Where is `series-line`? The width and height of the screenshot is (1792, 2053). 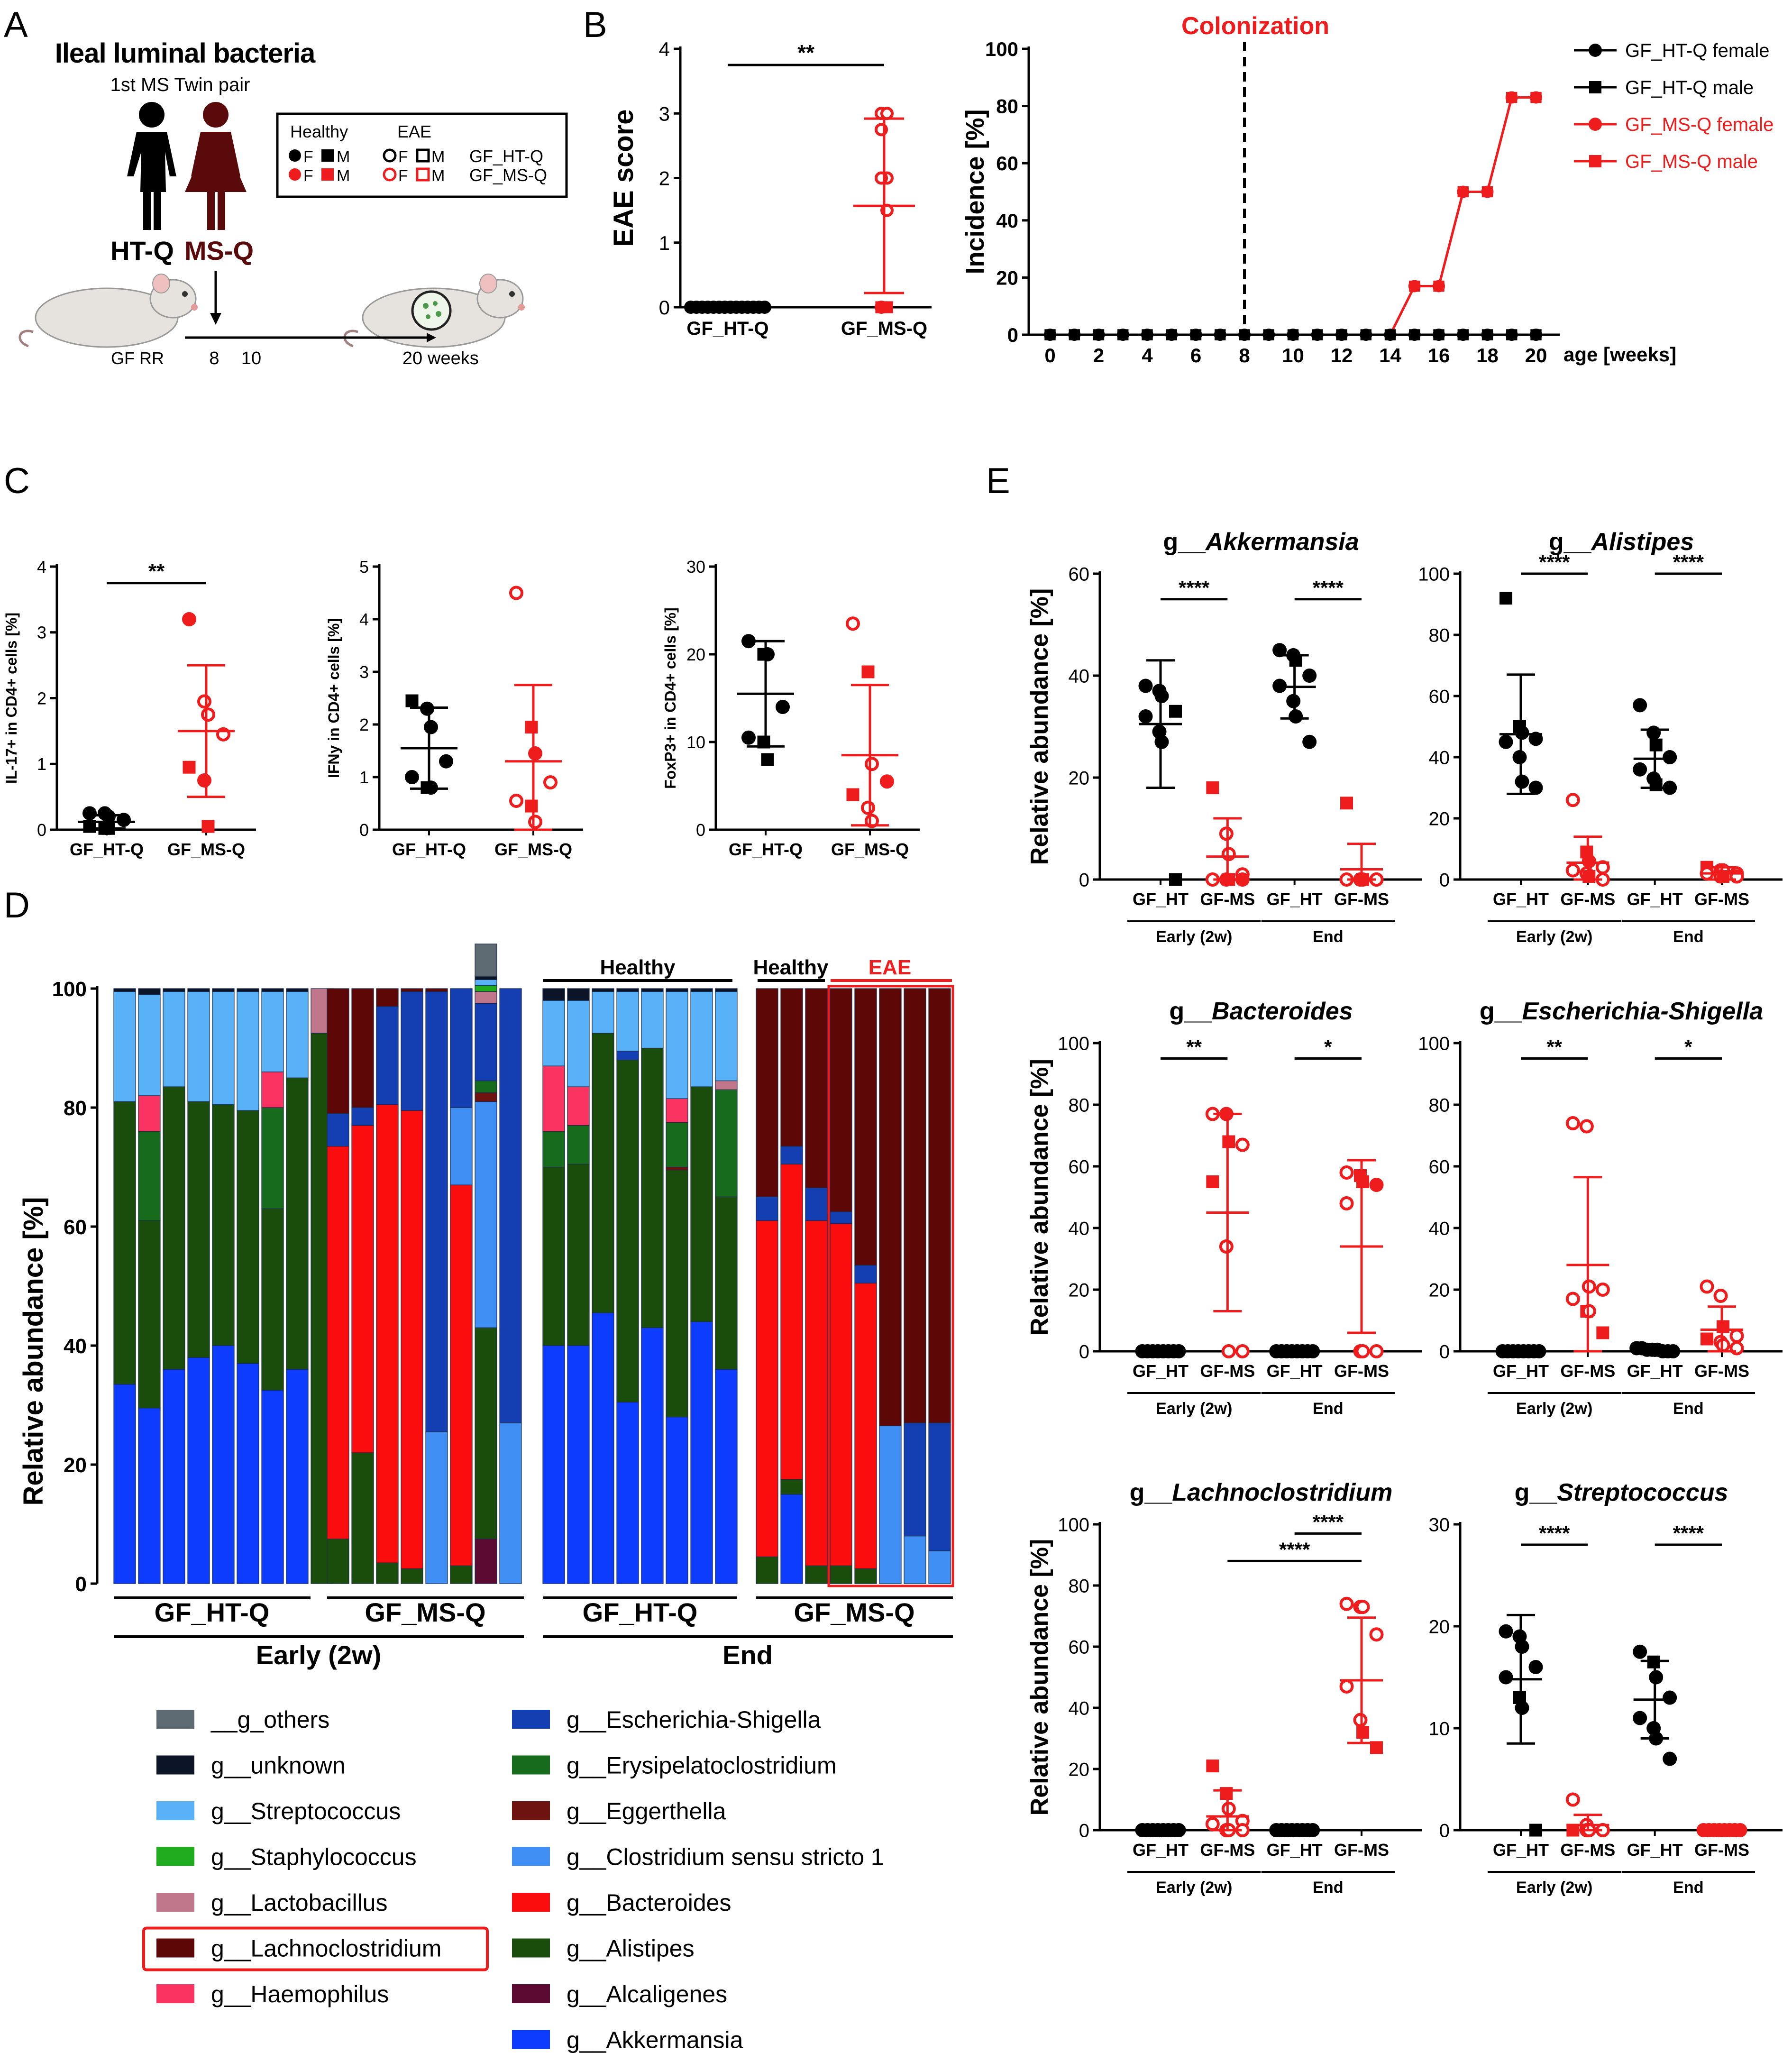 series-line is located at coordinates (1293, 216).